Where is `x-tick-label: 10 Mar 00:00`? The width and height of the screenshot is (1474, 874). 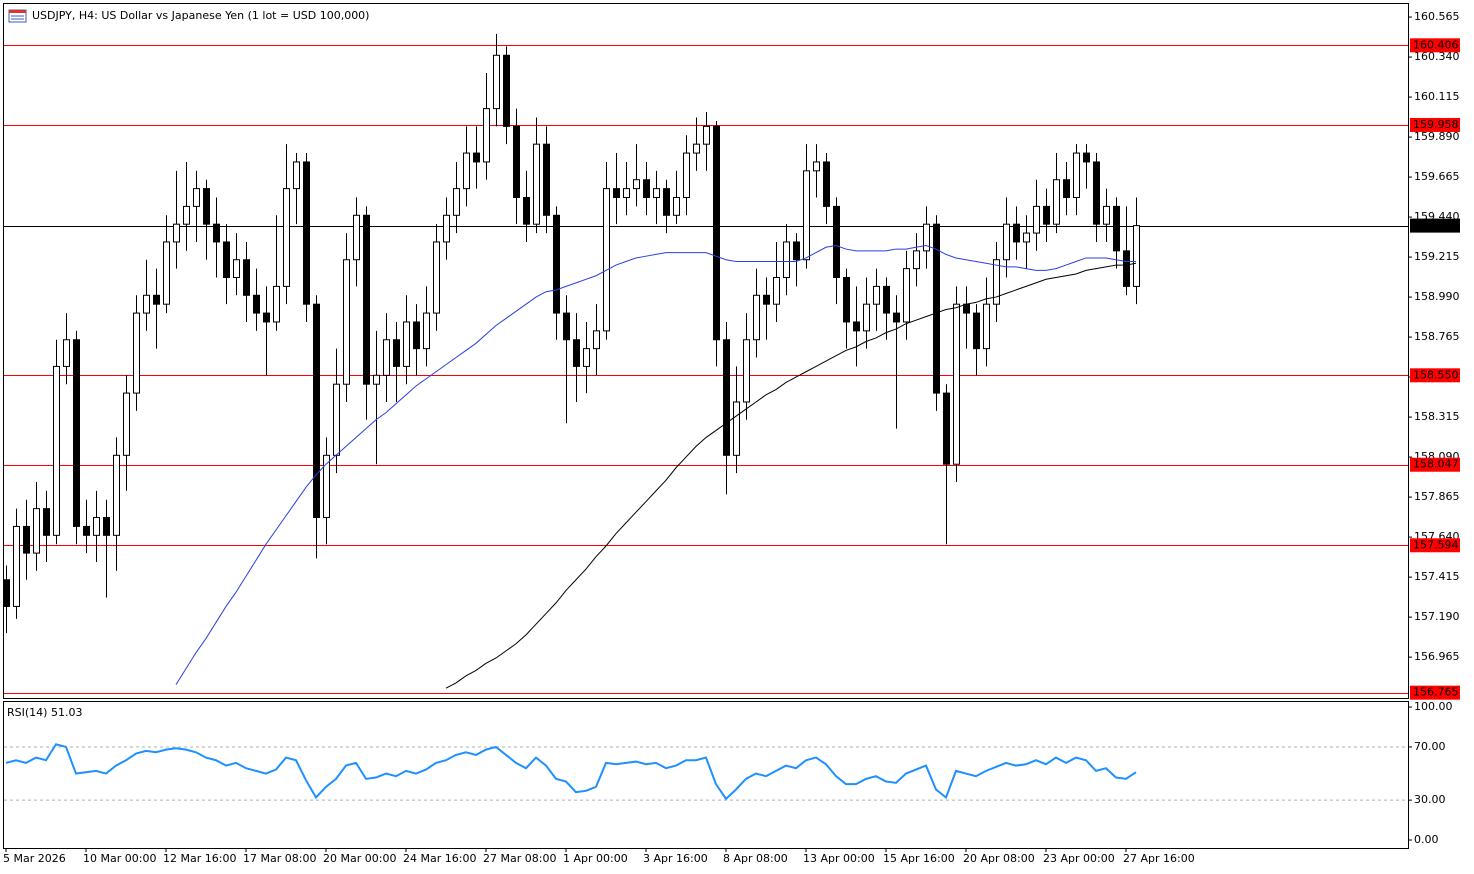 x-tick-label: 10 Mar 00:00 is located at coordinates (119, 858).